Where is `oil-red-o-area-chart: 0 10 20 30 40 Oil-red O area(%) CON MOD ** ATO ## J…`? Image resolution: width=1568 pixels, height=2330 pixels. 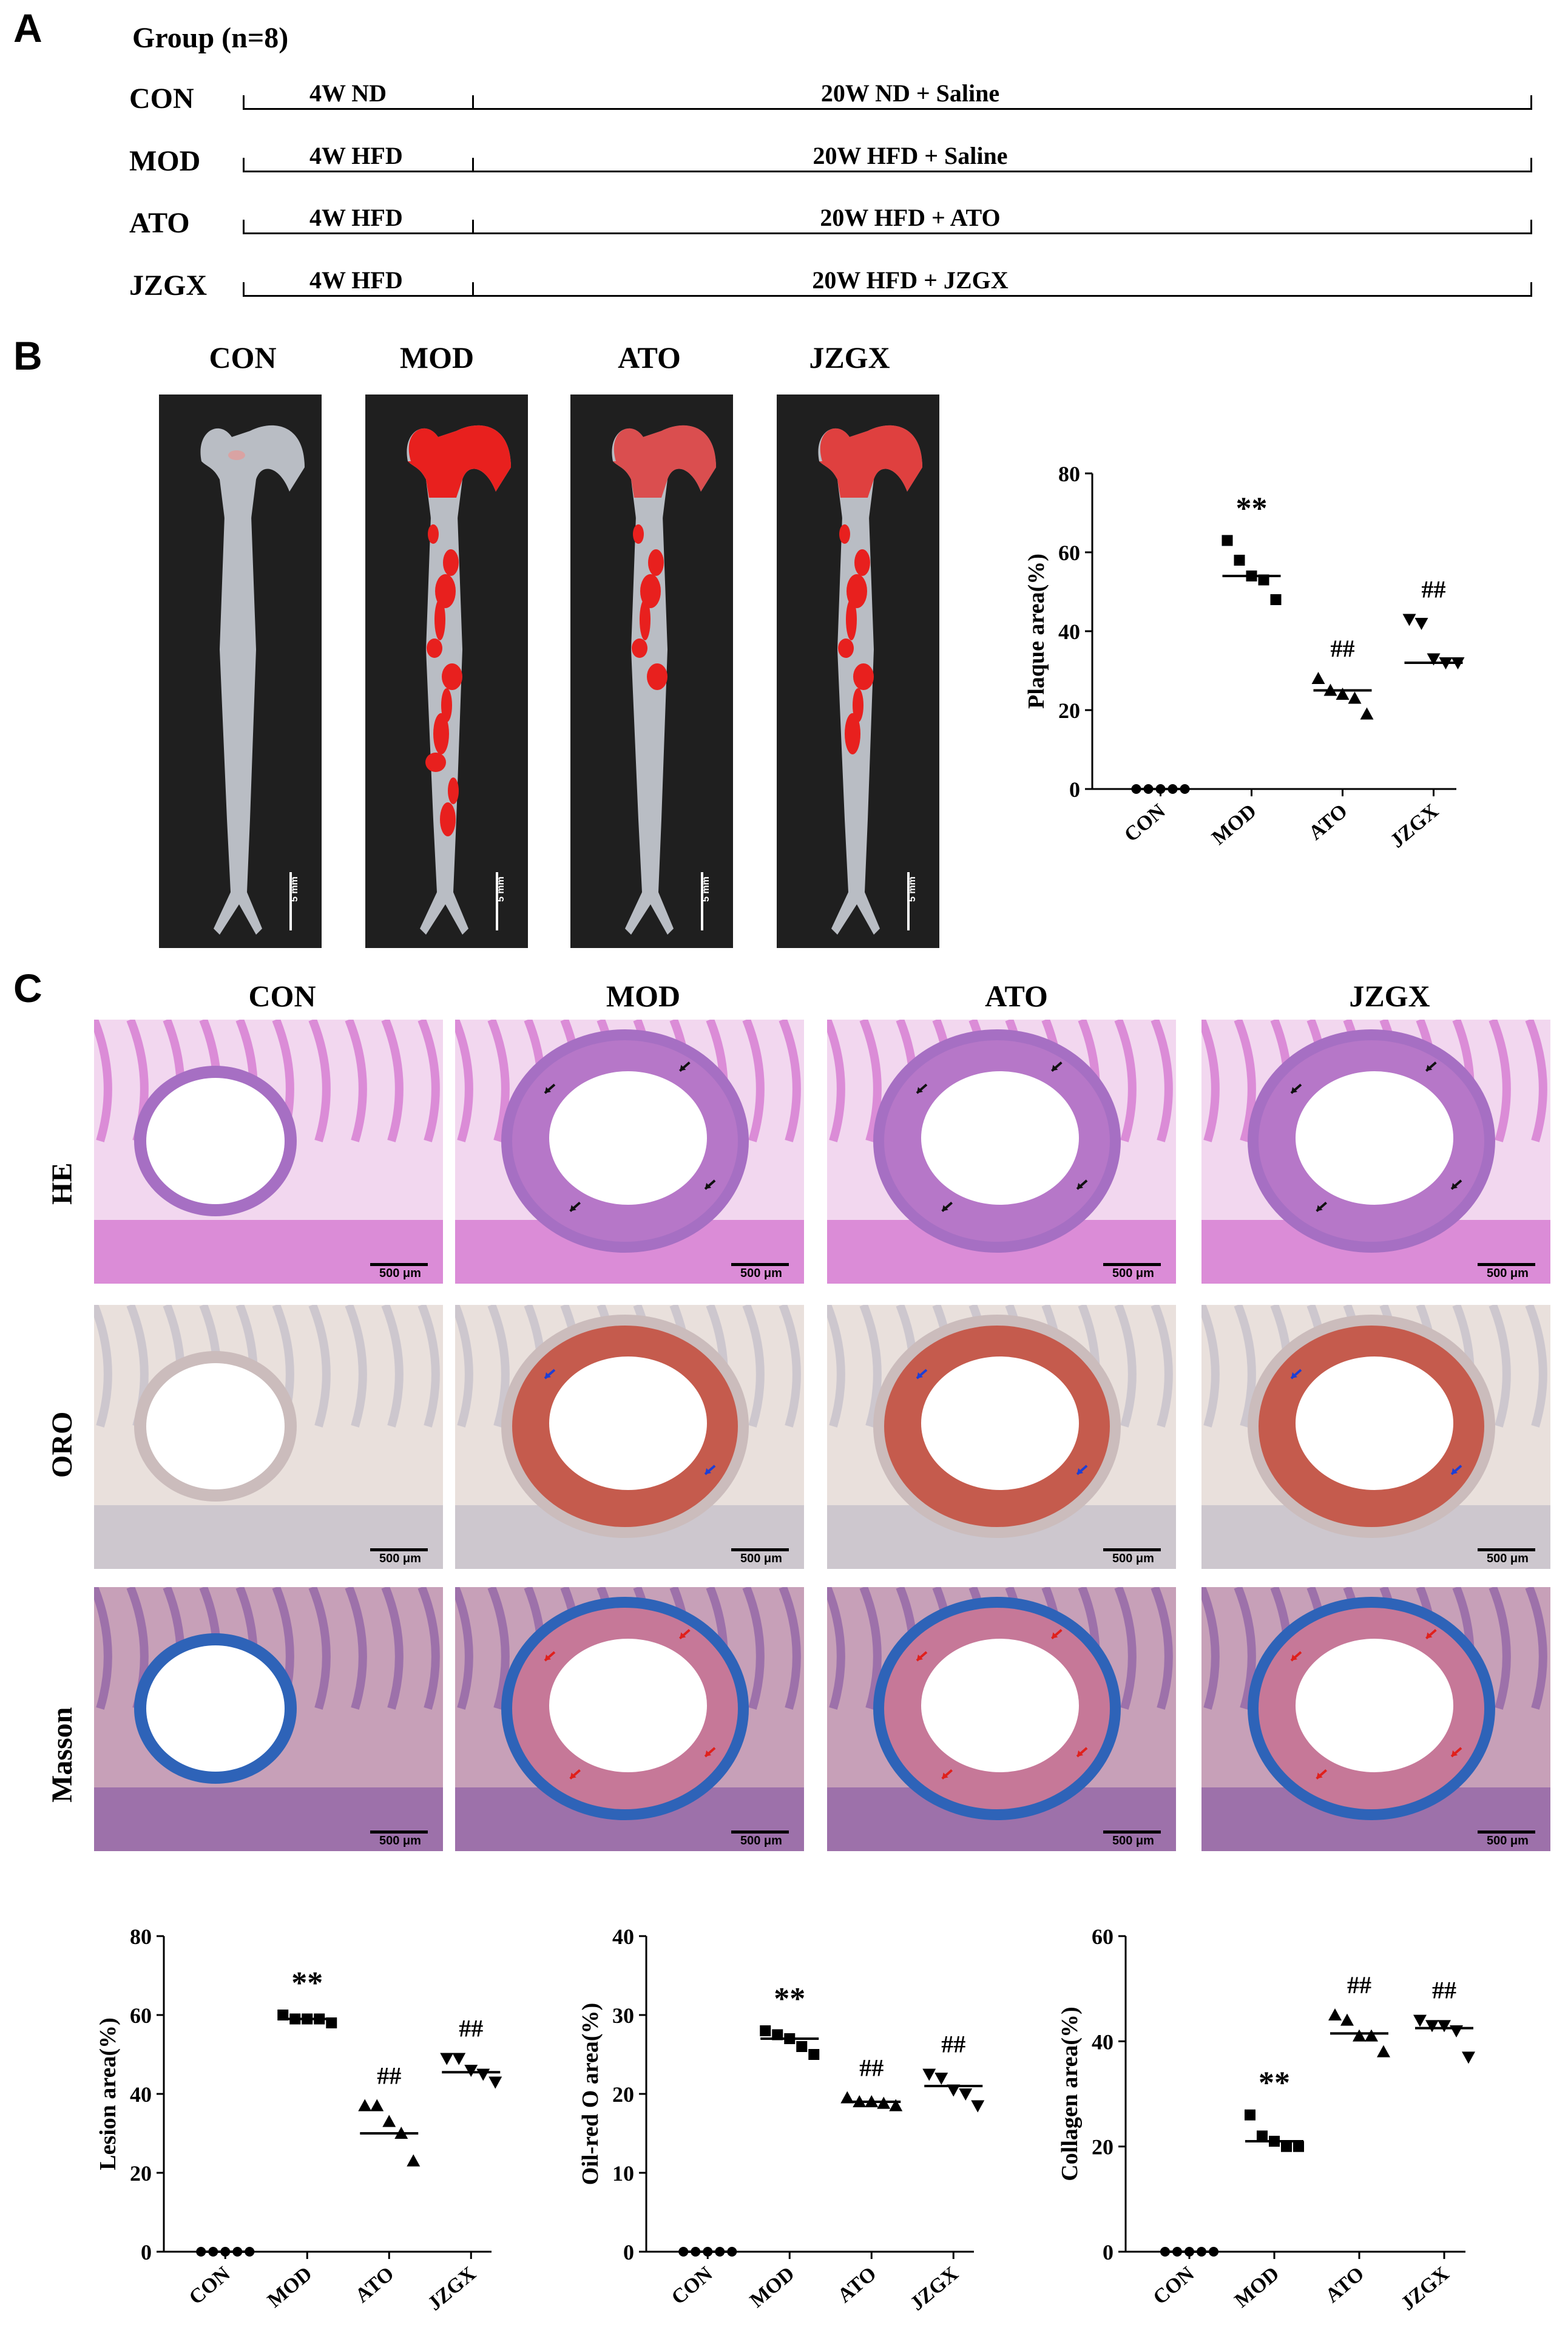
oil-red-o-area-chart: 0 10 20 30 40 Oil-red O area(%) CON MOD ** ATO ## J… is located at coordinates (781, 2120).